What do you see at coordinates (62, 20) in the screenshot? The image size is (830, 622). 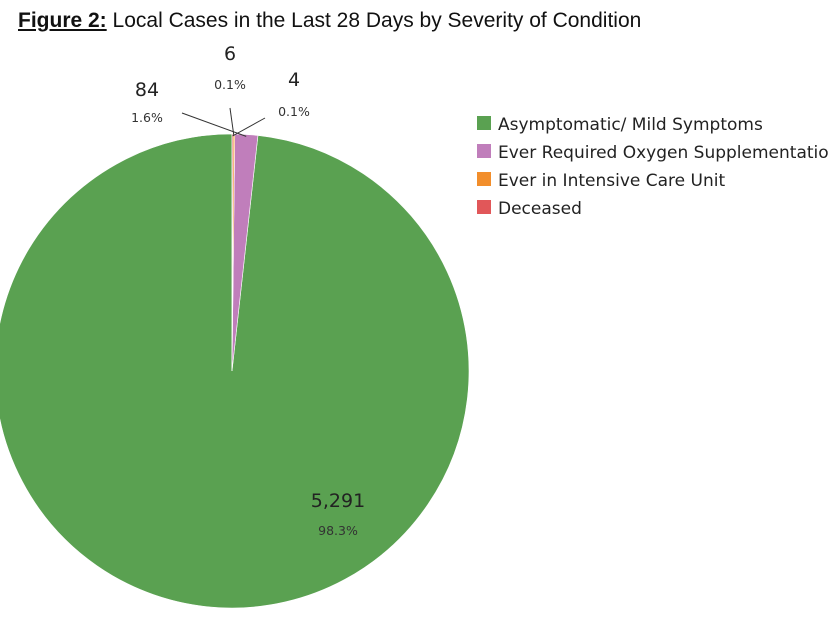 I see `figure-label: Figure 2:` at bounding box center [62, 20].